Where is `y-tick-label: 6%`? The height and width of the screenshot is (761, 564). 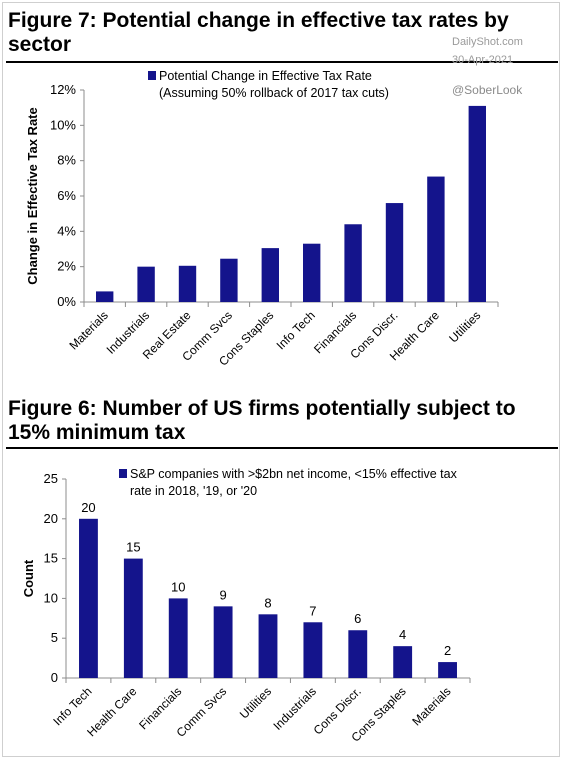 y-tick-label: 6% is located at coordinates (66, 195).